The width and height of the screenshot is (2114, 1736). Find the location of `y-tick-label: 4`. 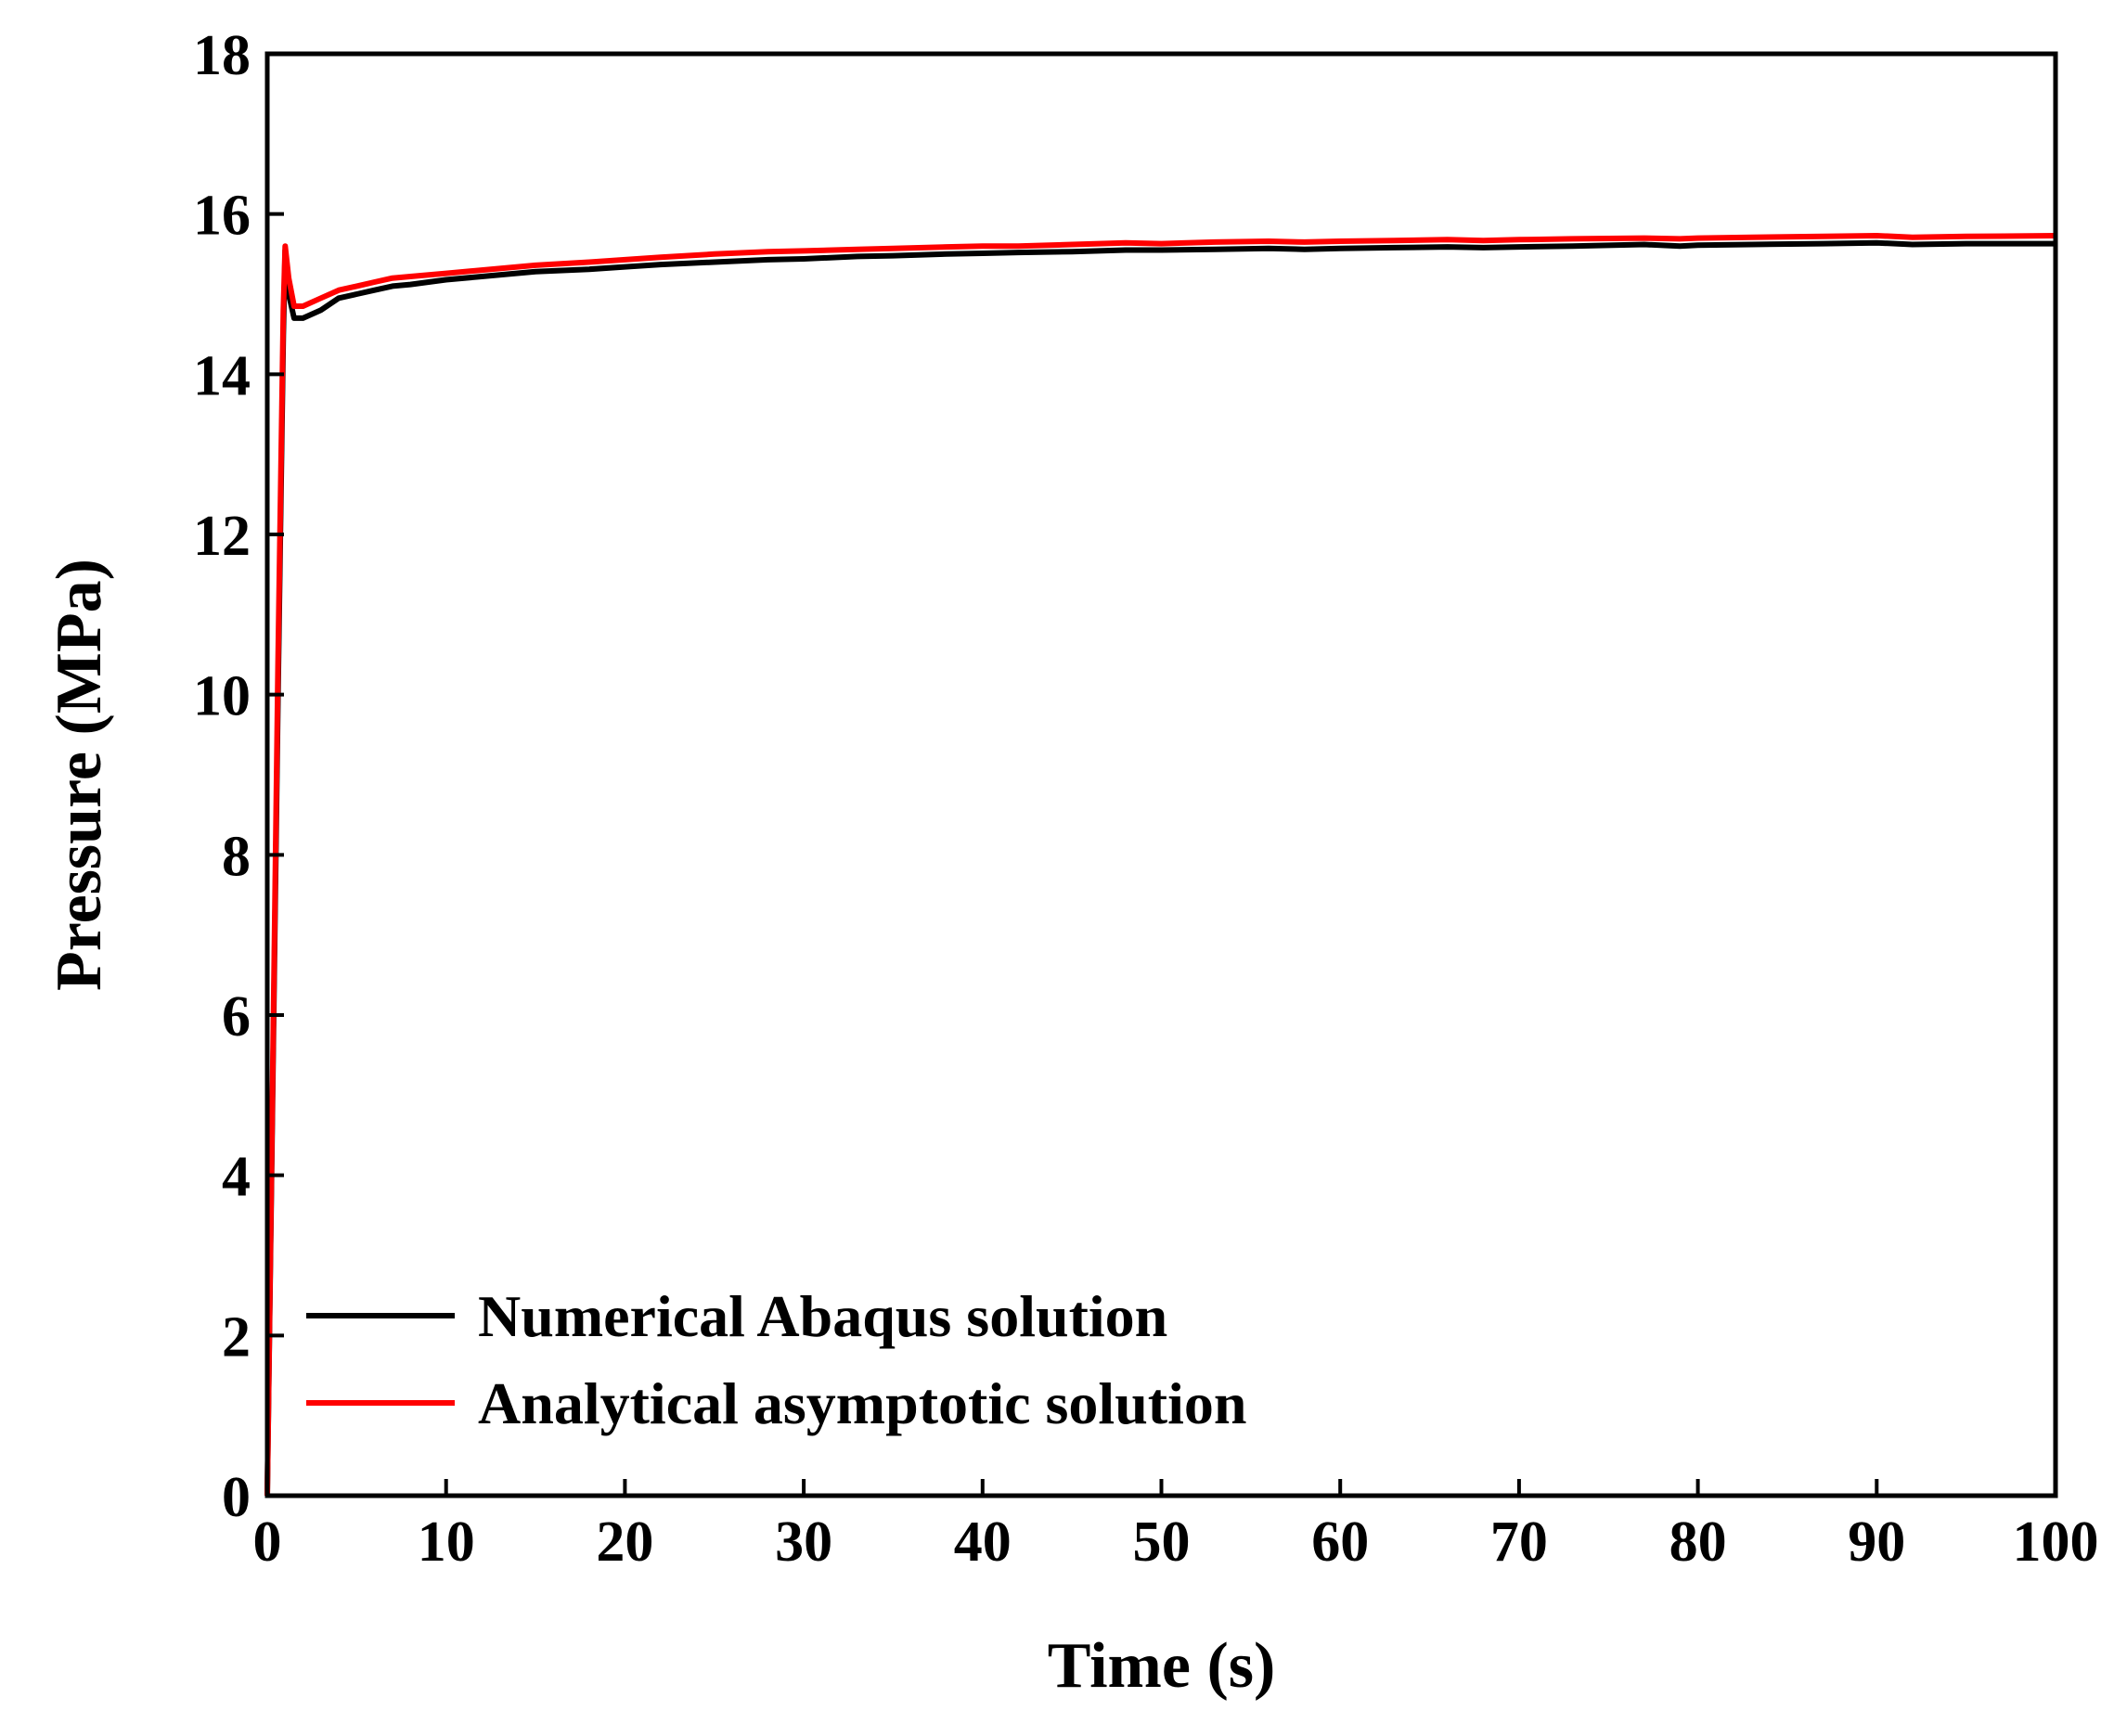

y-tick-label: 4 is located at coordinates (236, 1178).